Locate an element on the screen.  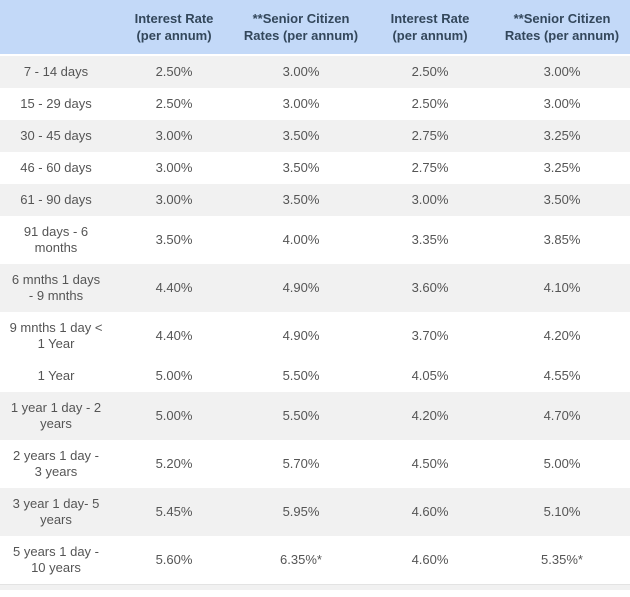
table-row: 7 - 14 days 2.50% 3.00% 2.50% 3.00% is located at coordinates (315, 71).